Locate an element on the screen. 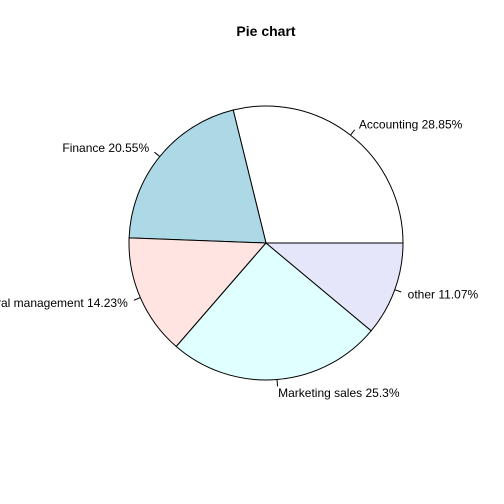 This screenshot has width=504, height=504. leader-line-general-management is located at coordinates (137, 299).